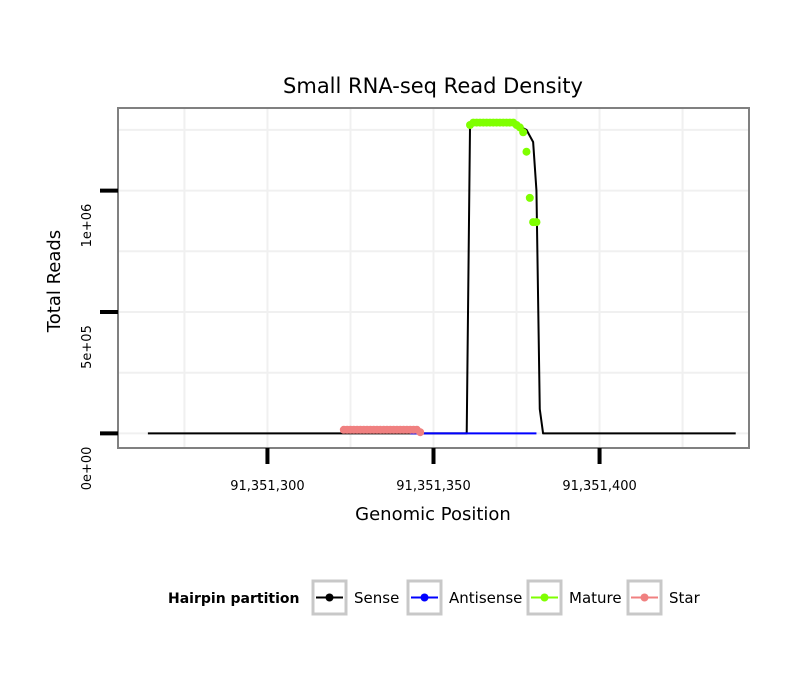  What do you see at coordinates (99, 339) in the screenshot?
I see `y-axis-ticks: 0e+00 5e+05 1e+06` at bounding box center [99, 339].